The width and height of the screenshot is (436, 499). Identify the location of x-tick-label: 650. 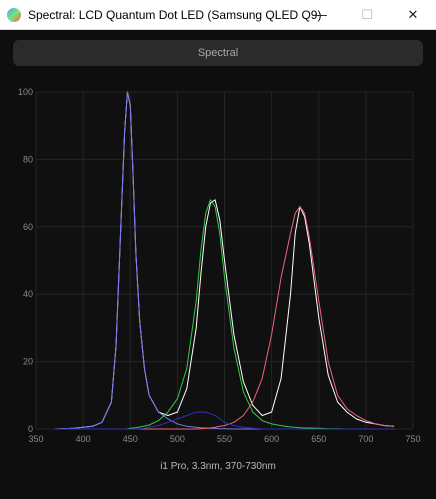
(318, 439).